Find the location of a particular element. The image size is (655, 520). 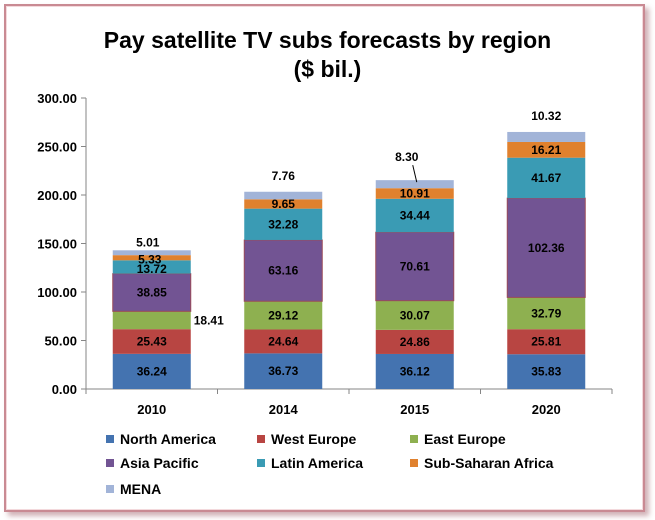

y-tick-label: 150.00 is located at coordinates (57, 244).